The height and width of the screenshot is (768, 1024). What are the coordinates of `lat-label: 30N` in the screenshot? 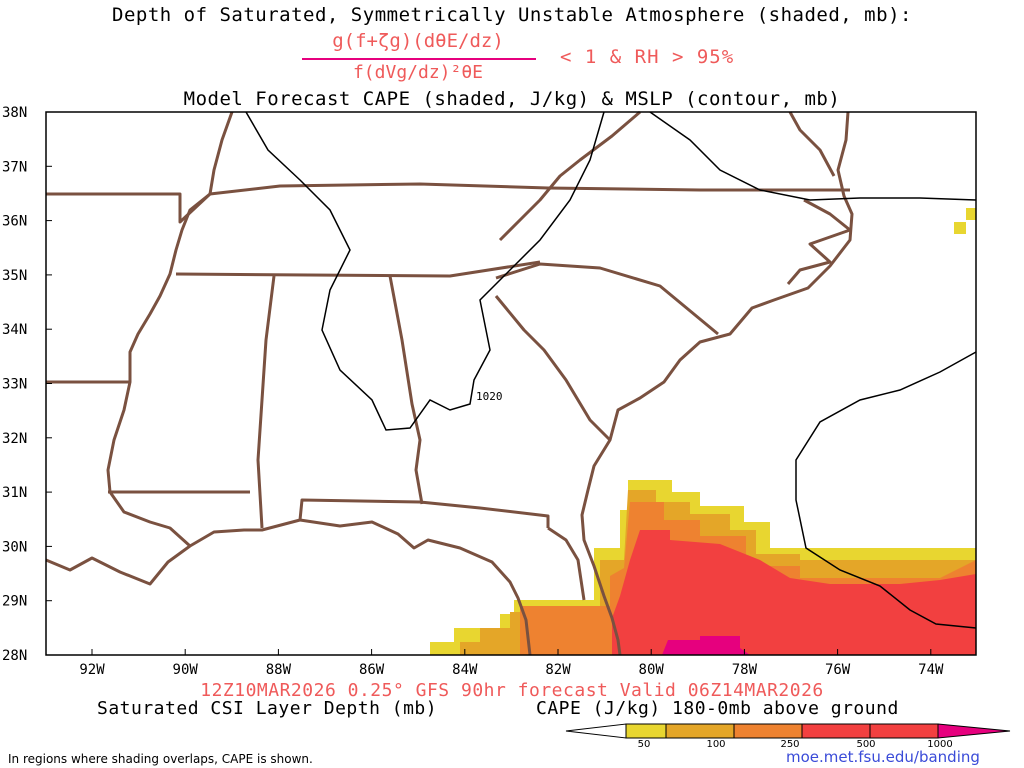 It's located at (14, 547).